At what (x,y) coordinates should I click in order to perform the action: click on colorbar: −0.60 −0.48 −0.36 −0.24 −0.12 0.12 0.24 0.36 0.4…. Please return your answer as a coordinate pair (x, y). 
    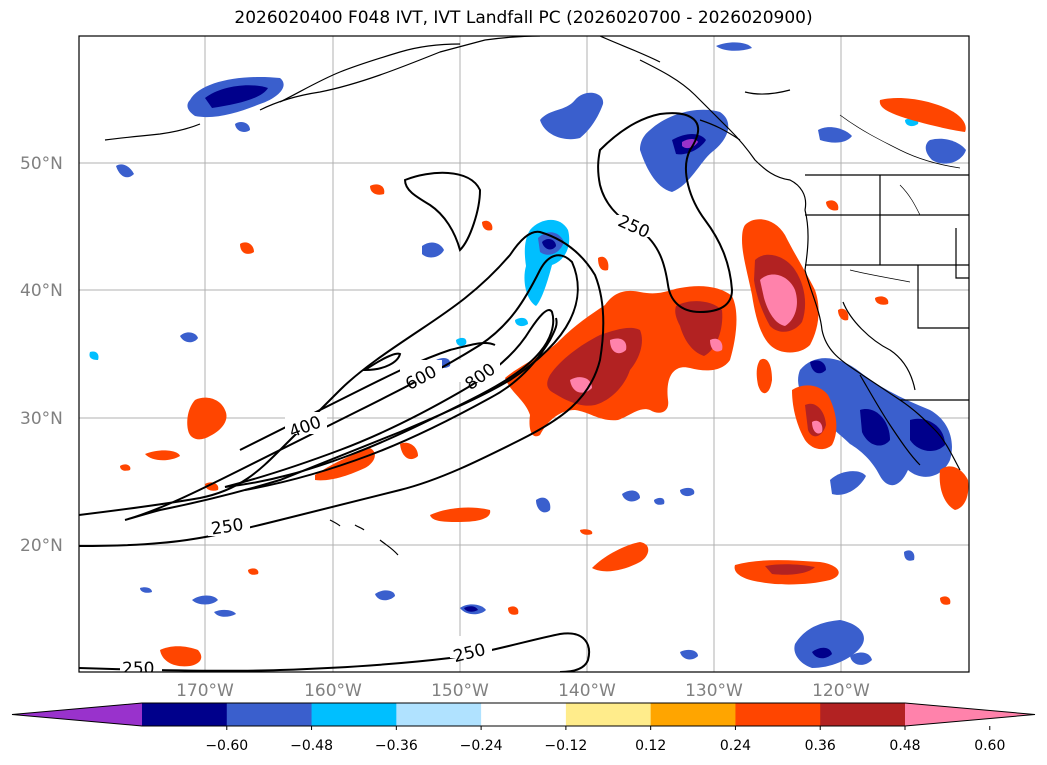
    Looking at the image, I should click on (523, 728).